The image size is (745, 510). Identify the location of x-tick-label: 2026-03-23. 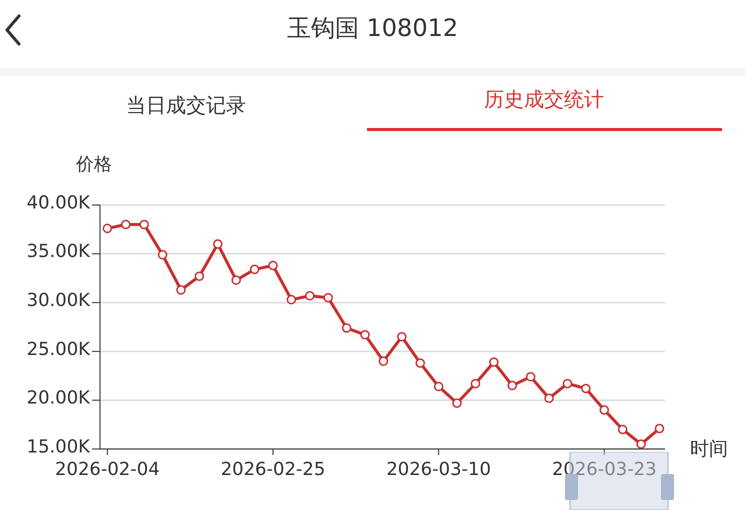
(604, 469).